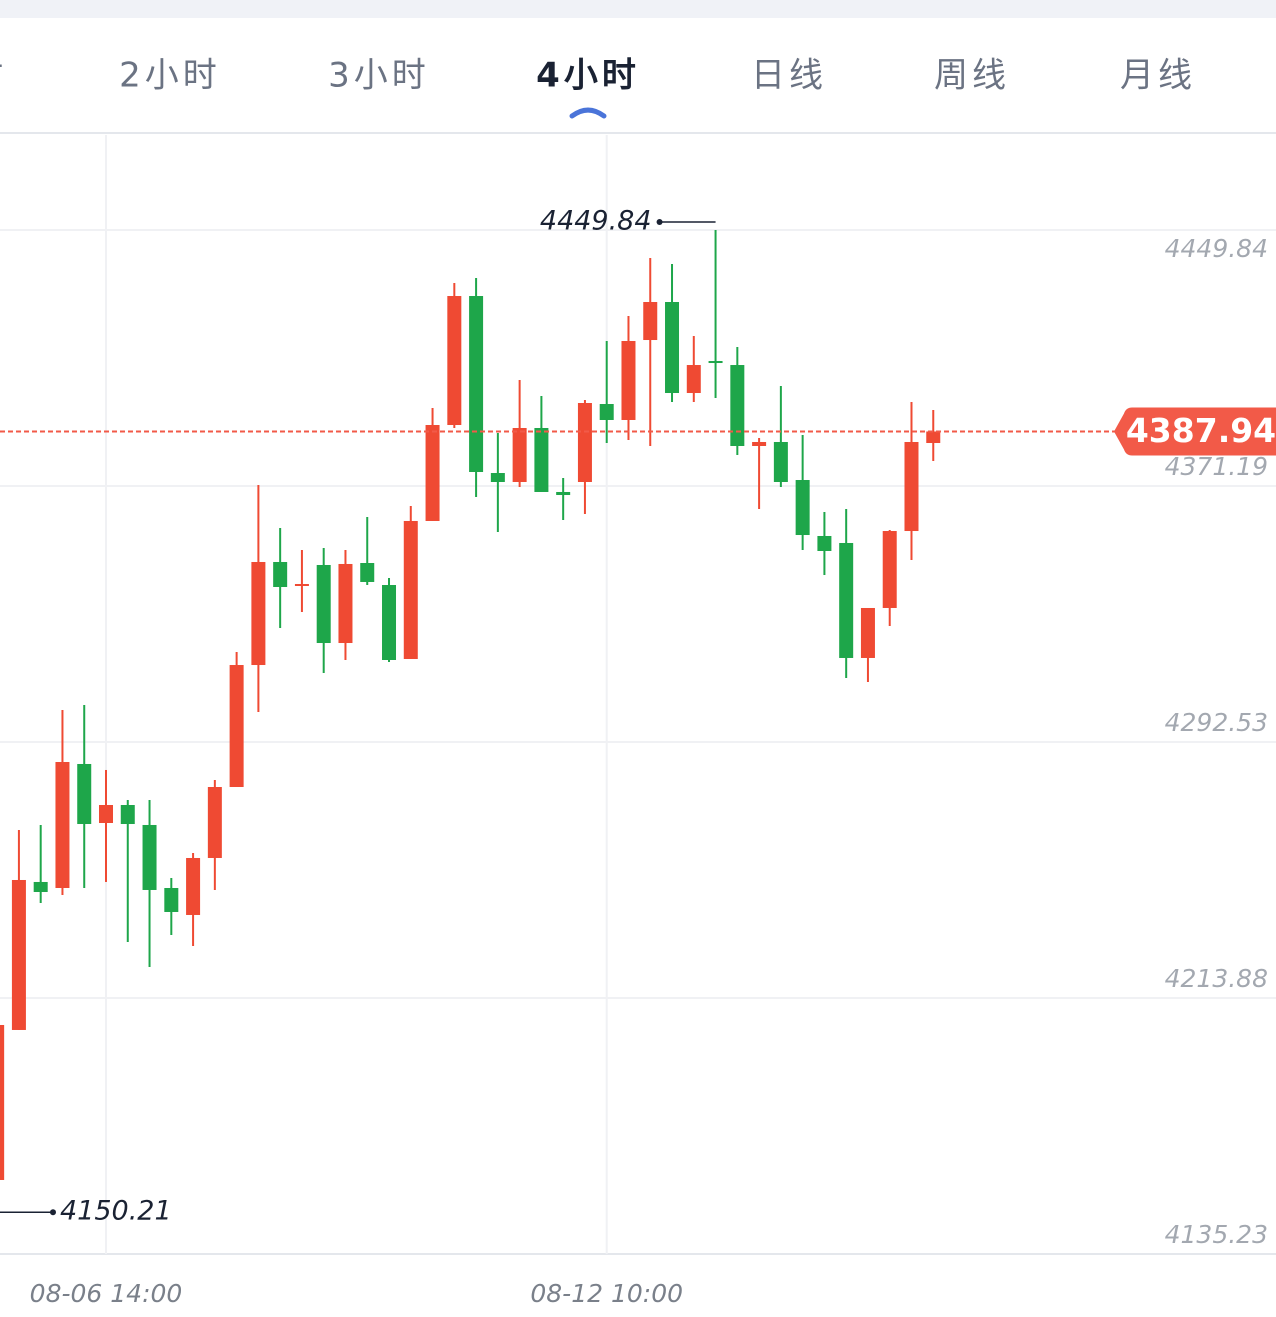 The image size is (1276, 1317). I want to click on y-tick-label: 4135.23, so click(1216, 1234).